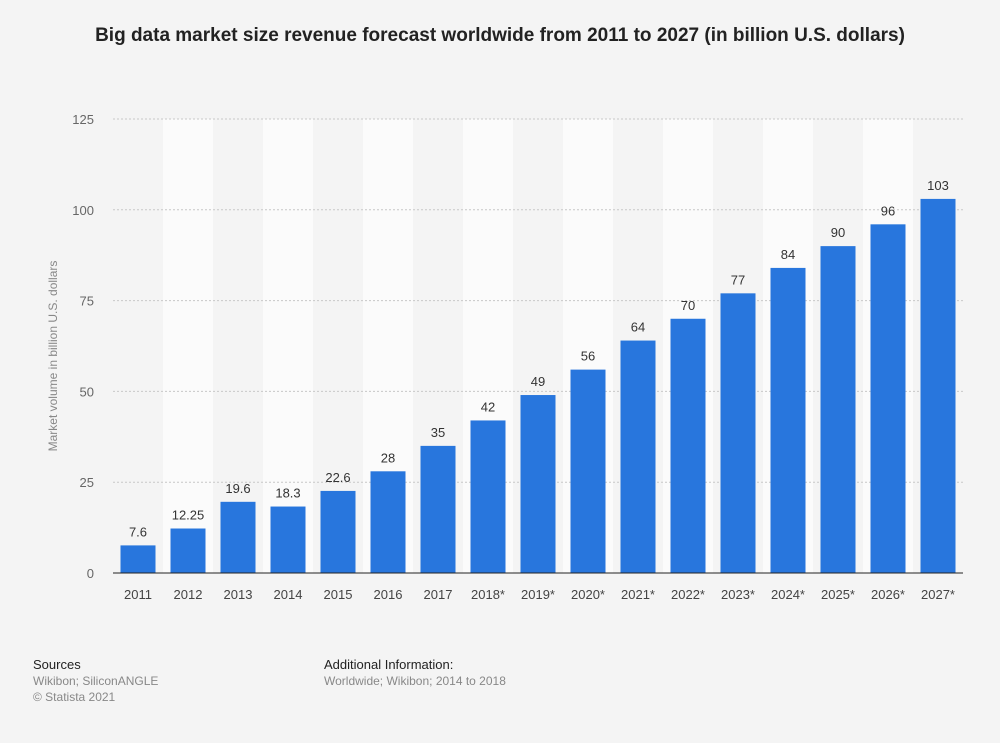 Image resolution: width=1000 pixels, height=743 pixels. I want to click on y-tick-label: 0, so click(90, 573).